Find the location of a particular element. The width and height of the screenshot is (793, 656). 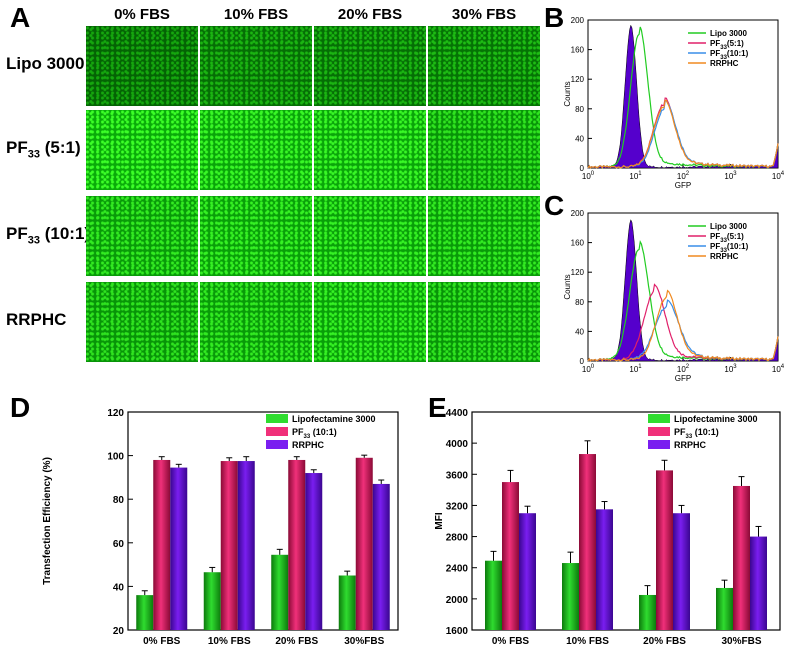

category-label: 0% FBS is located at coordinates (162, 641).